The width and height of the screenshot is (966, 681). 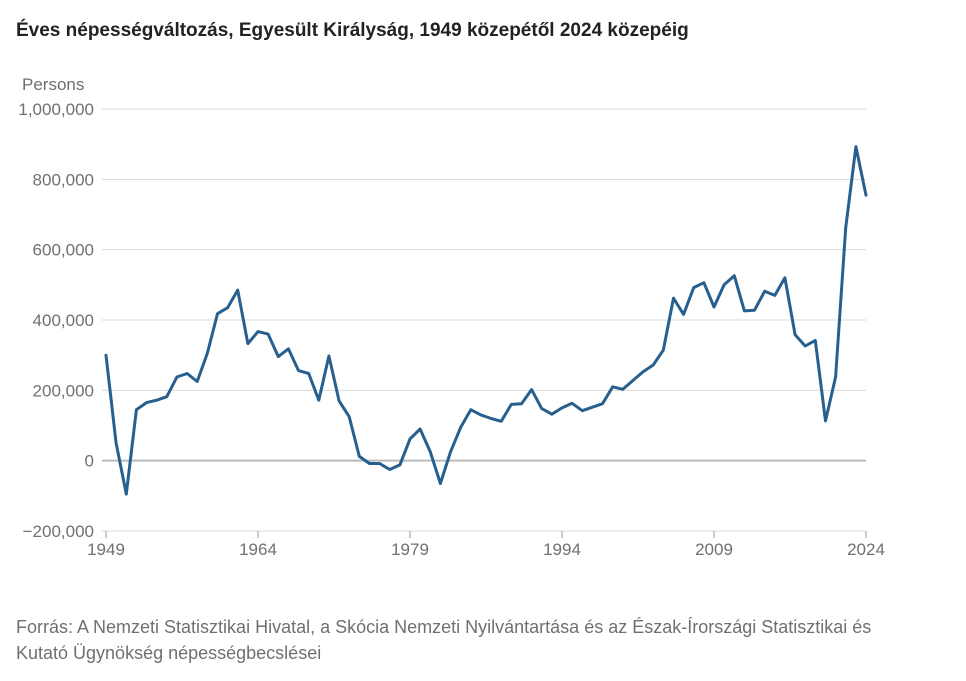 I want to click on y-tick-label: 600,000, so click(x=63, y=250).